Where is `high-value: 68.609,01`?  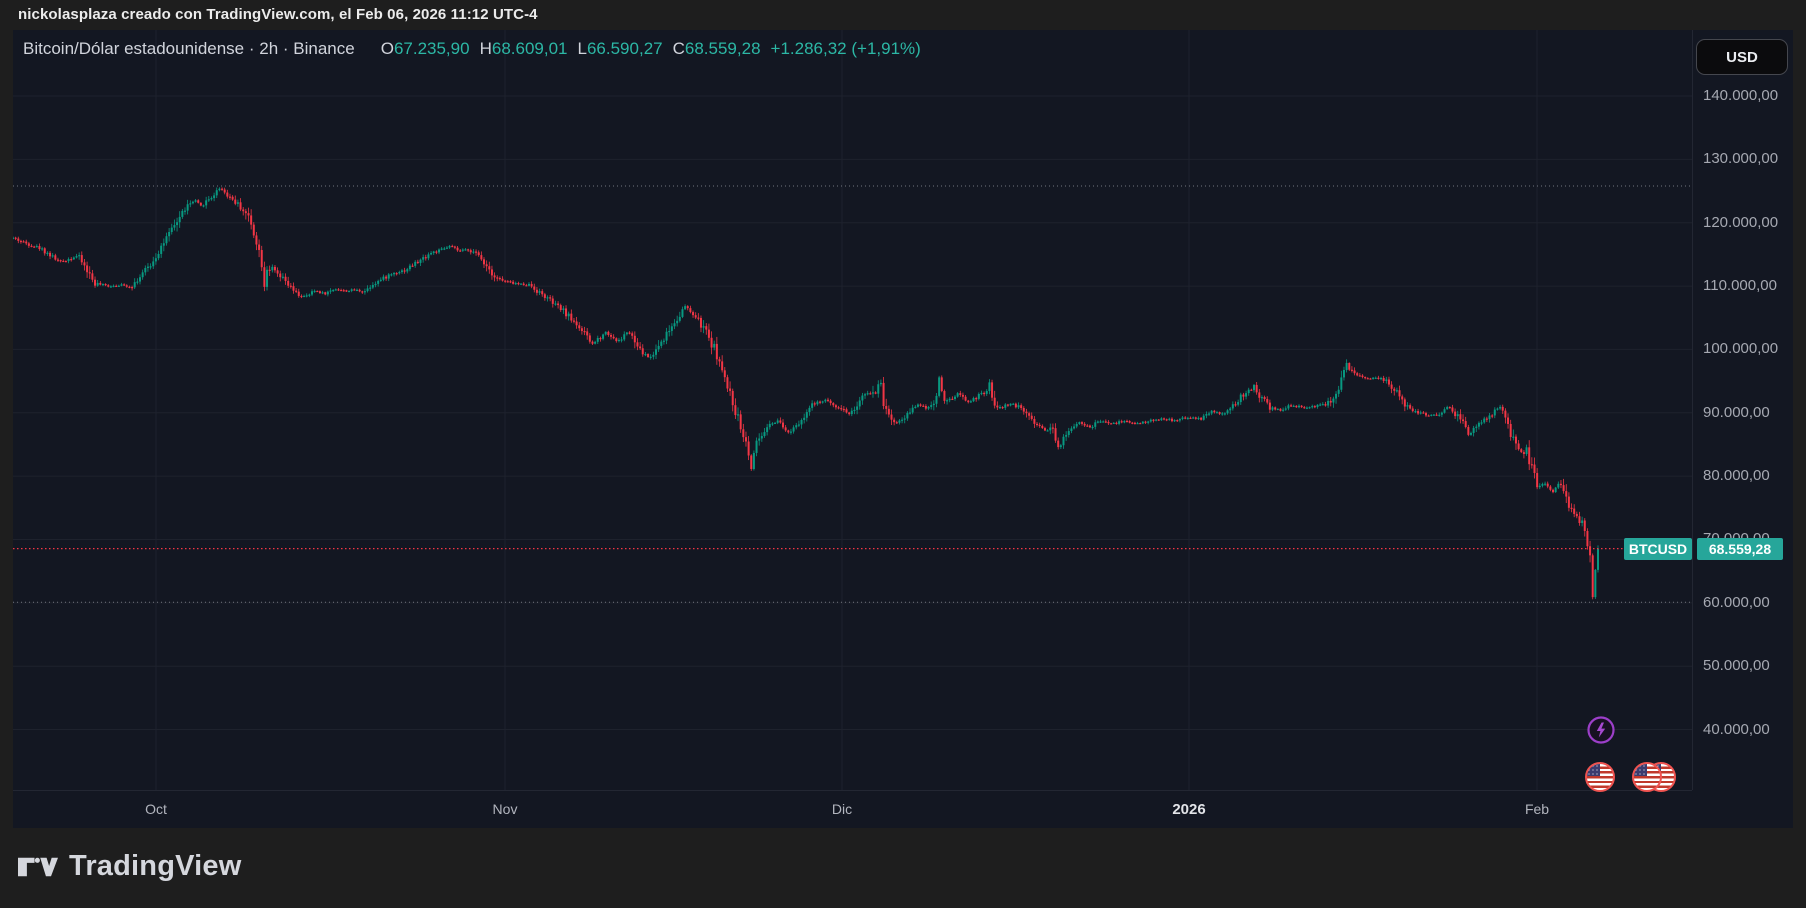
high-value: 68.609,01 is located at coordinates (529, 48).